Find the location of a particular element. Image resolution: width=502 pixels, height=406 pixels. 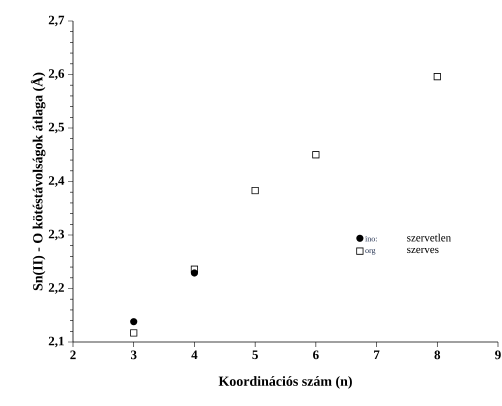

y-tick-label: 2,2 is located at coordinates (56, 288).